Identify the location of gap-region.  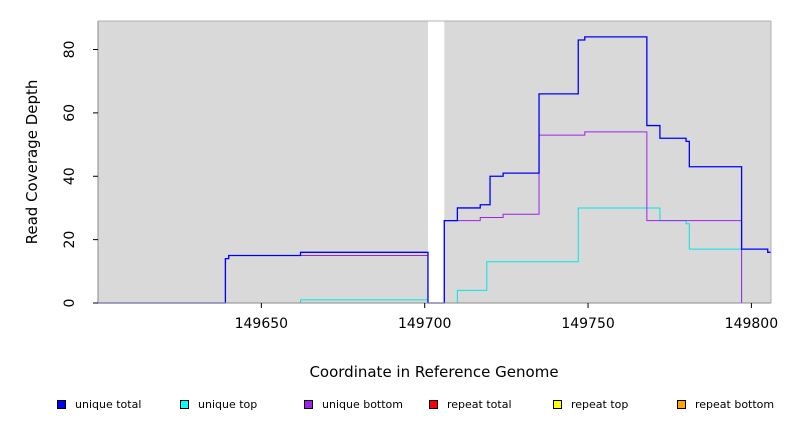
(436, 162).